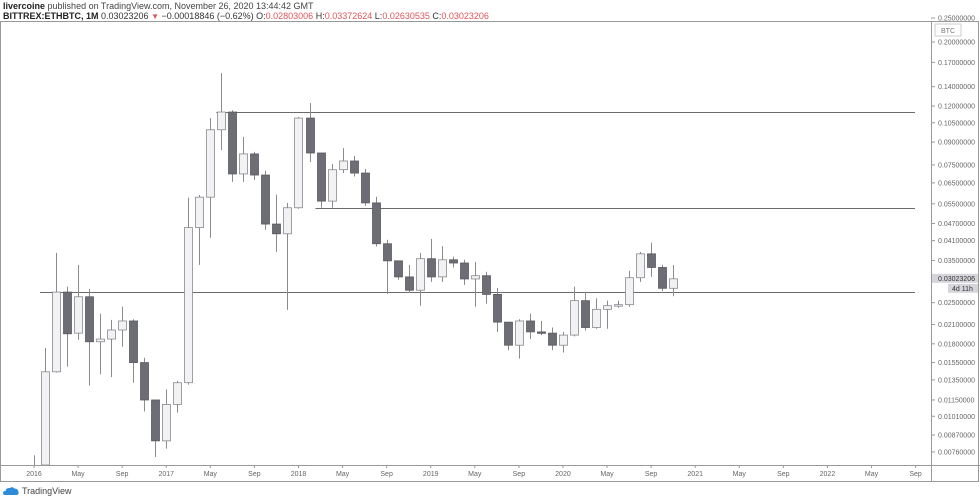 The width and height of the screenshot is (980, 501). Describe the element at coordinates (166, 474) in the screenshot. I see `time-tick-label: 2017` at that location.